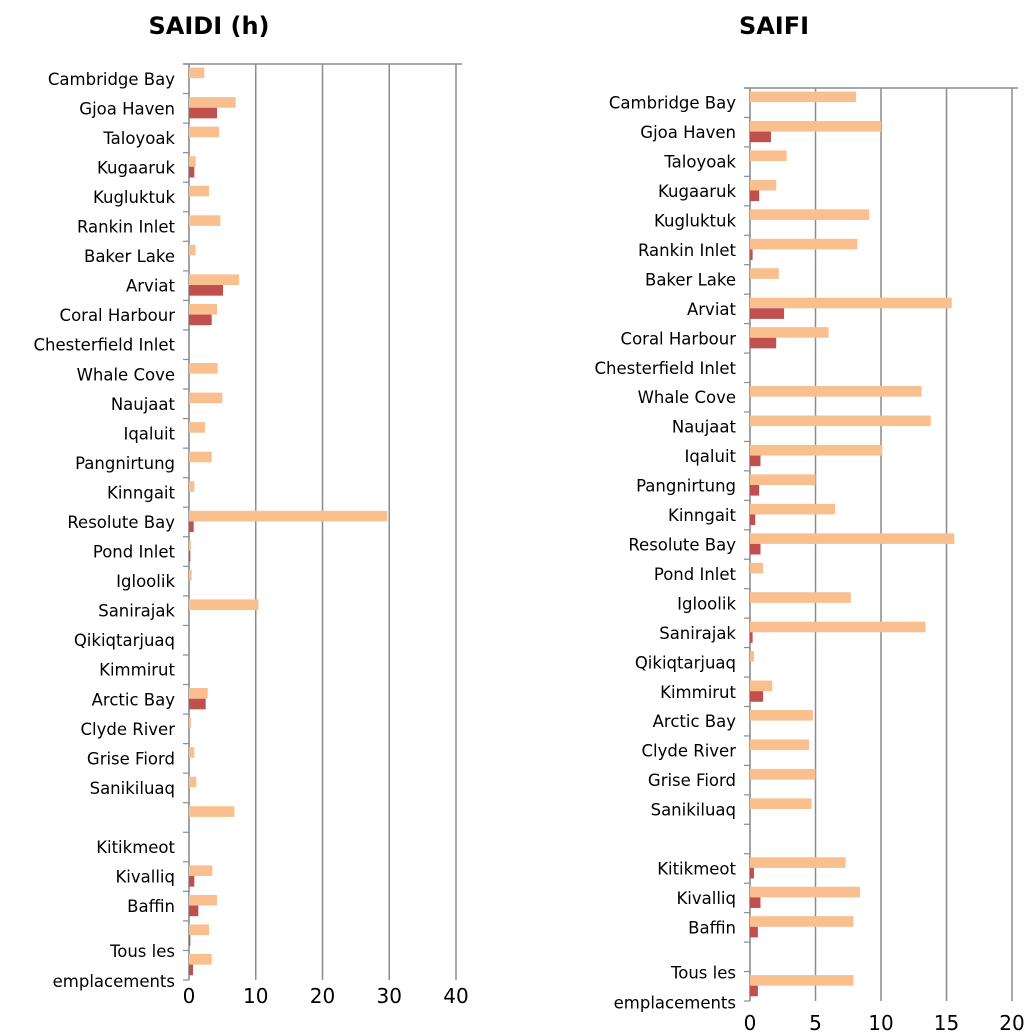  Describe the element at coordinates (774, 26) in the screenshot. I see `chart-title: SAIFI` at that location.